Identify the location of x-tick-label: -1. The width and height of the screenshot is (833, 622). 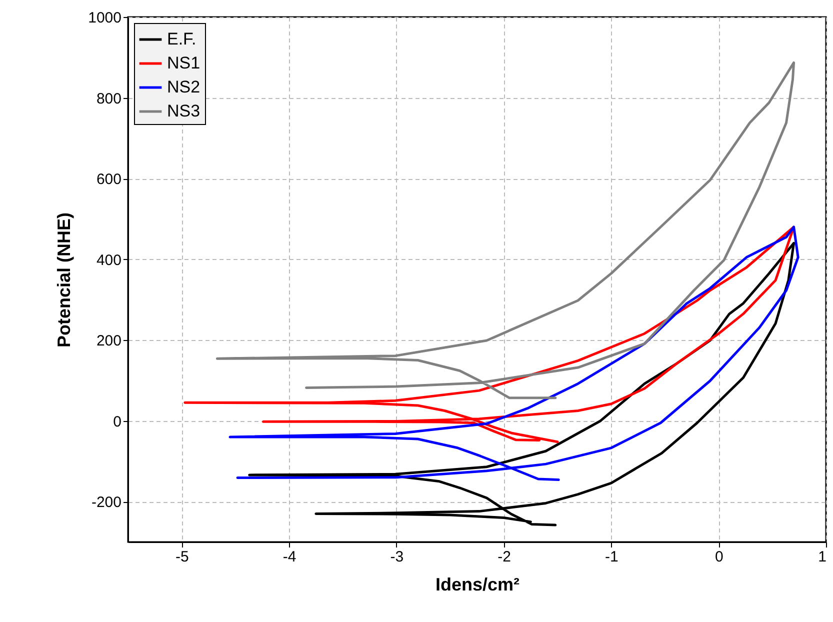
(611, 557).